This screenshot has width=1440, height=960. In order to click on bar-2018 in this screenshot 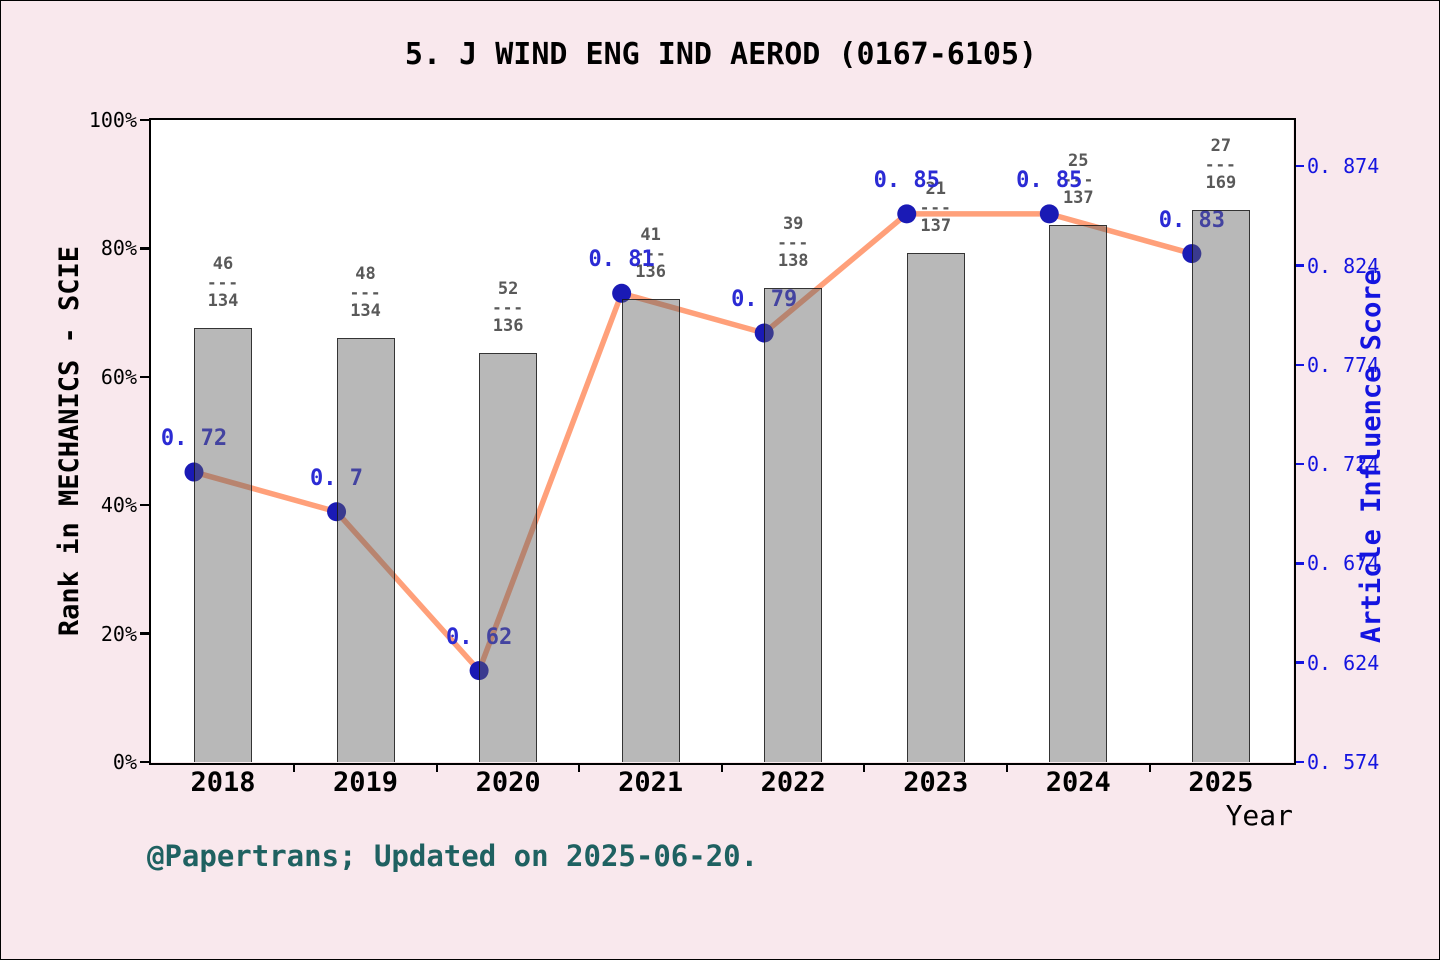, I will do `click(223, 545)`.